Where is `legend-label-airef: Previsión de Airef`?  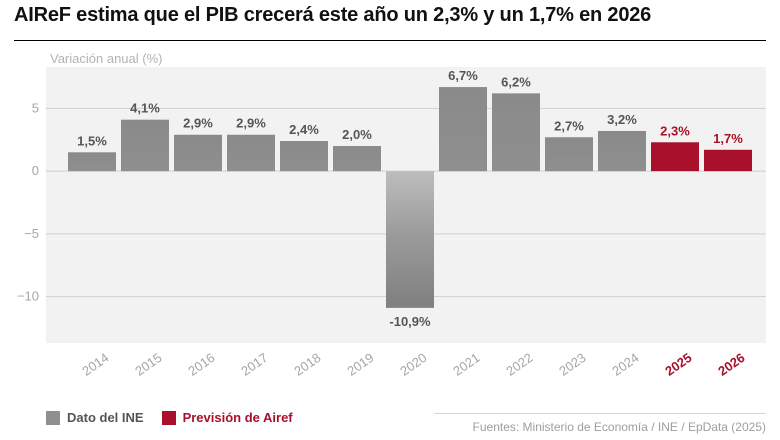 legend-label-airef: Previsión de Airef is located at coordinates (237, 417).